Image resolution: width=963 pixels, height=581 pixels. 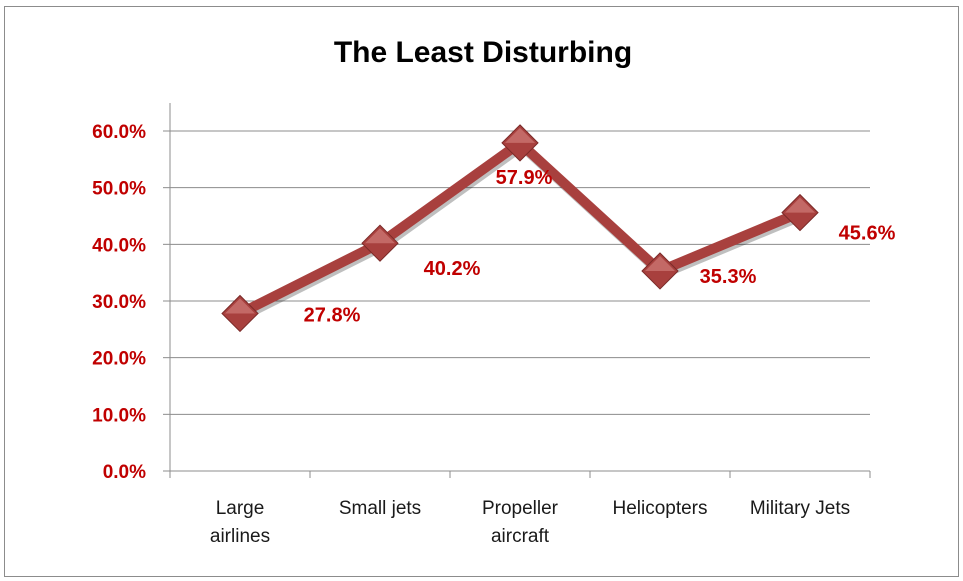 I want to click on y-tick-label: 50.0%, so click(x=119, y=189).